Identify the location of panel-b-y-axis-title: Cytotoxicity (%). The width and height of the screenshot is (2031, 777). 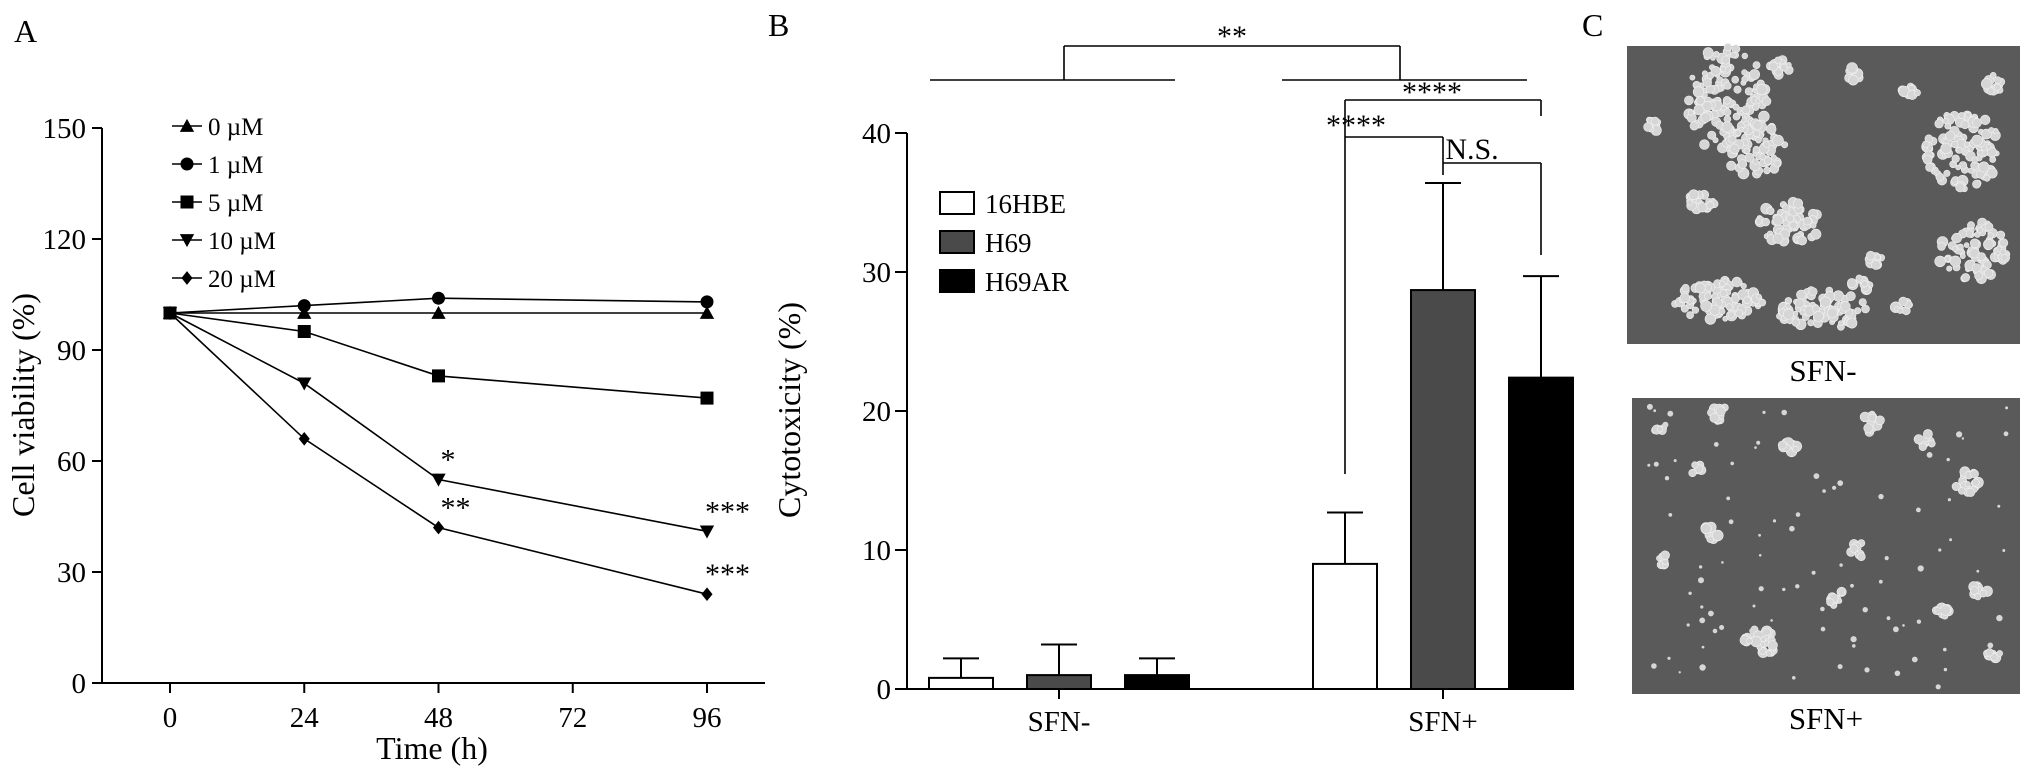
(789, 410).